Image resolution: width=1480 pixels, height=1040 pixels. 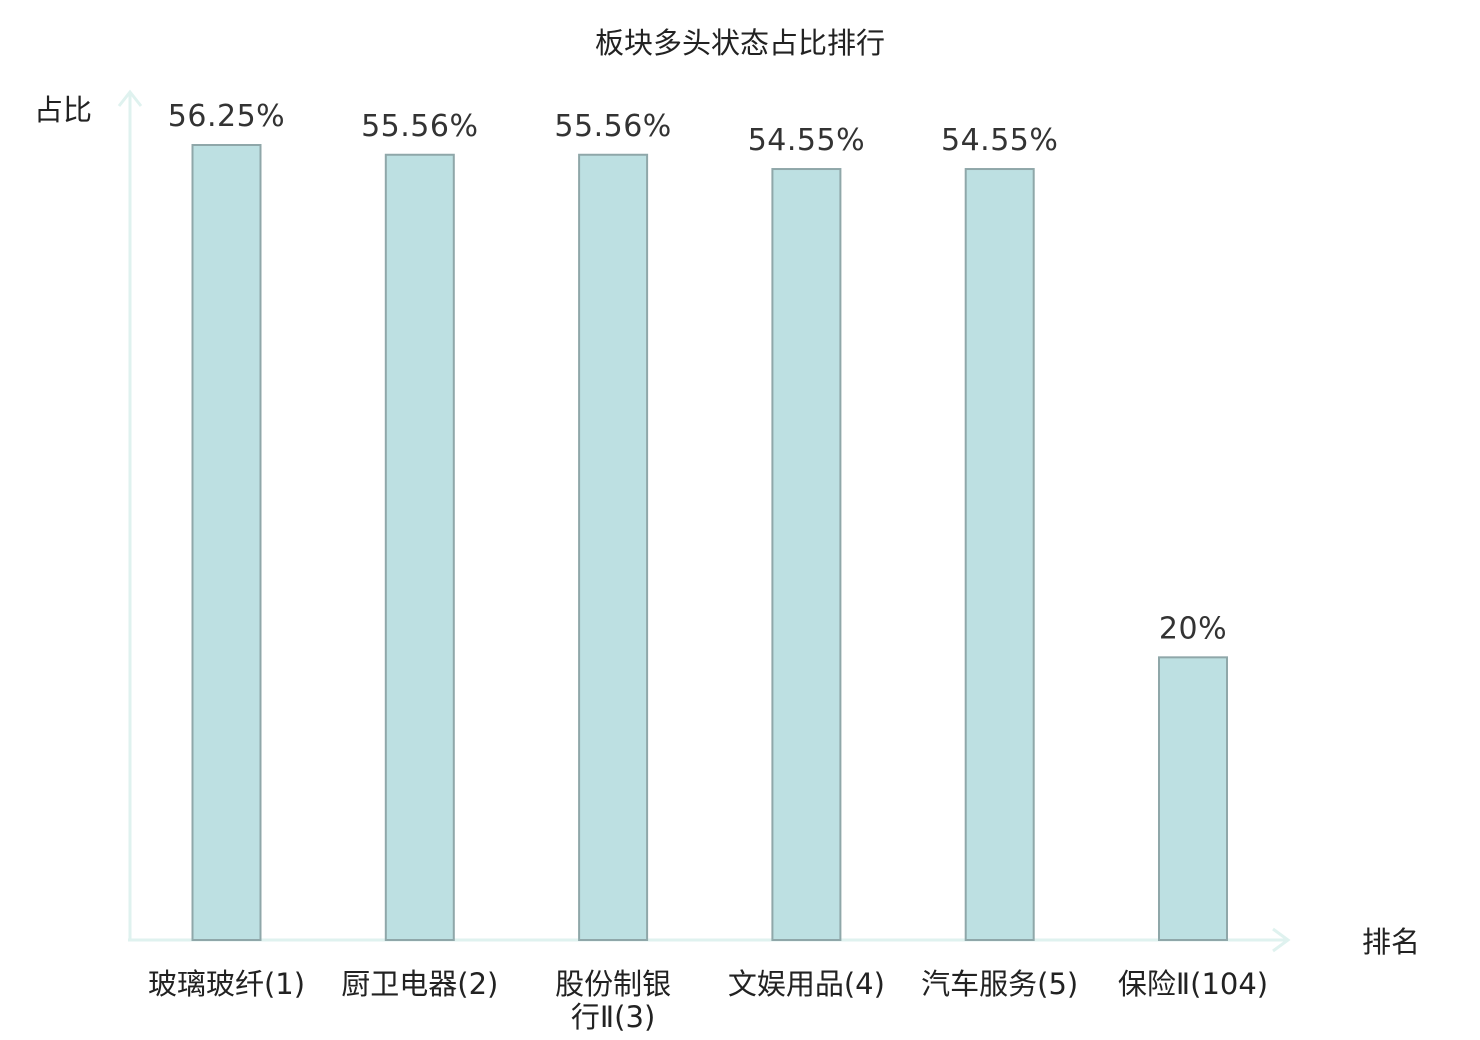 What do you see at coordinates (613, 984) in the screenshot?
I see `category-label-line: 股份制银` at bounding box center [613, 984].